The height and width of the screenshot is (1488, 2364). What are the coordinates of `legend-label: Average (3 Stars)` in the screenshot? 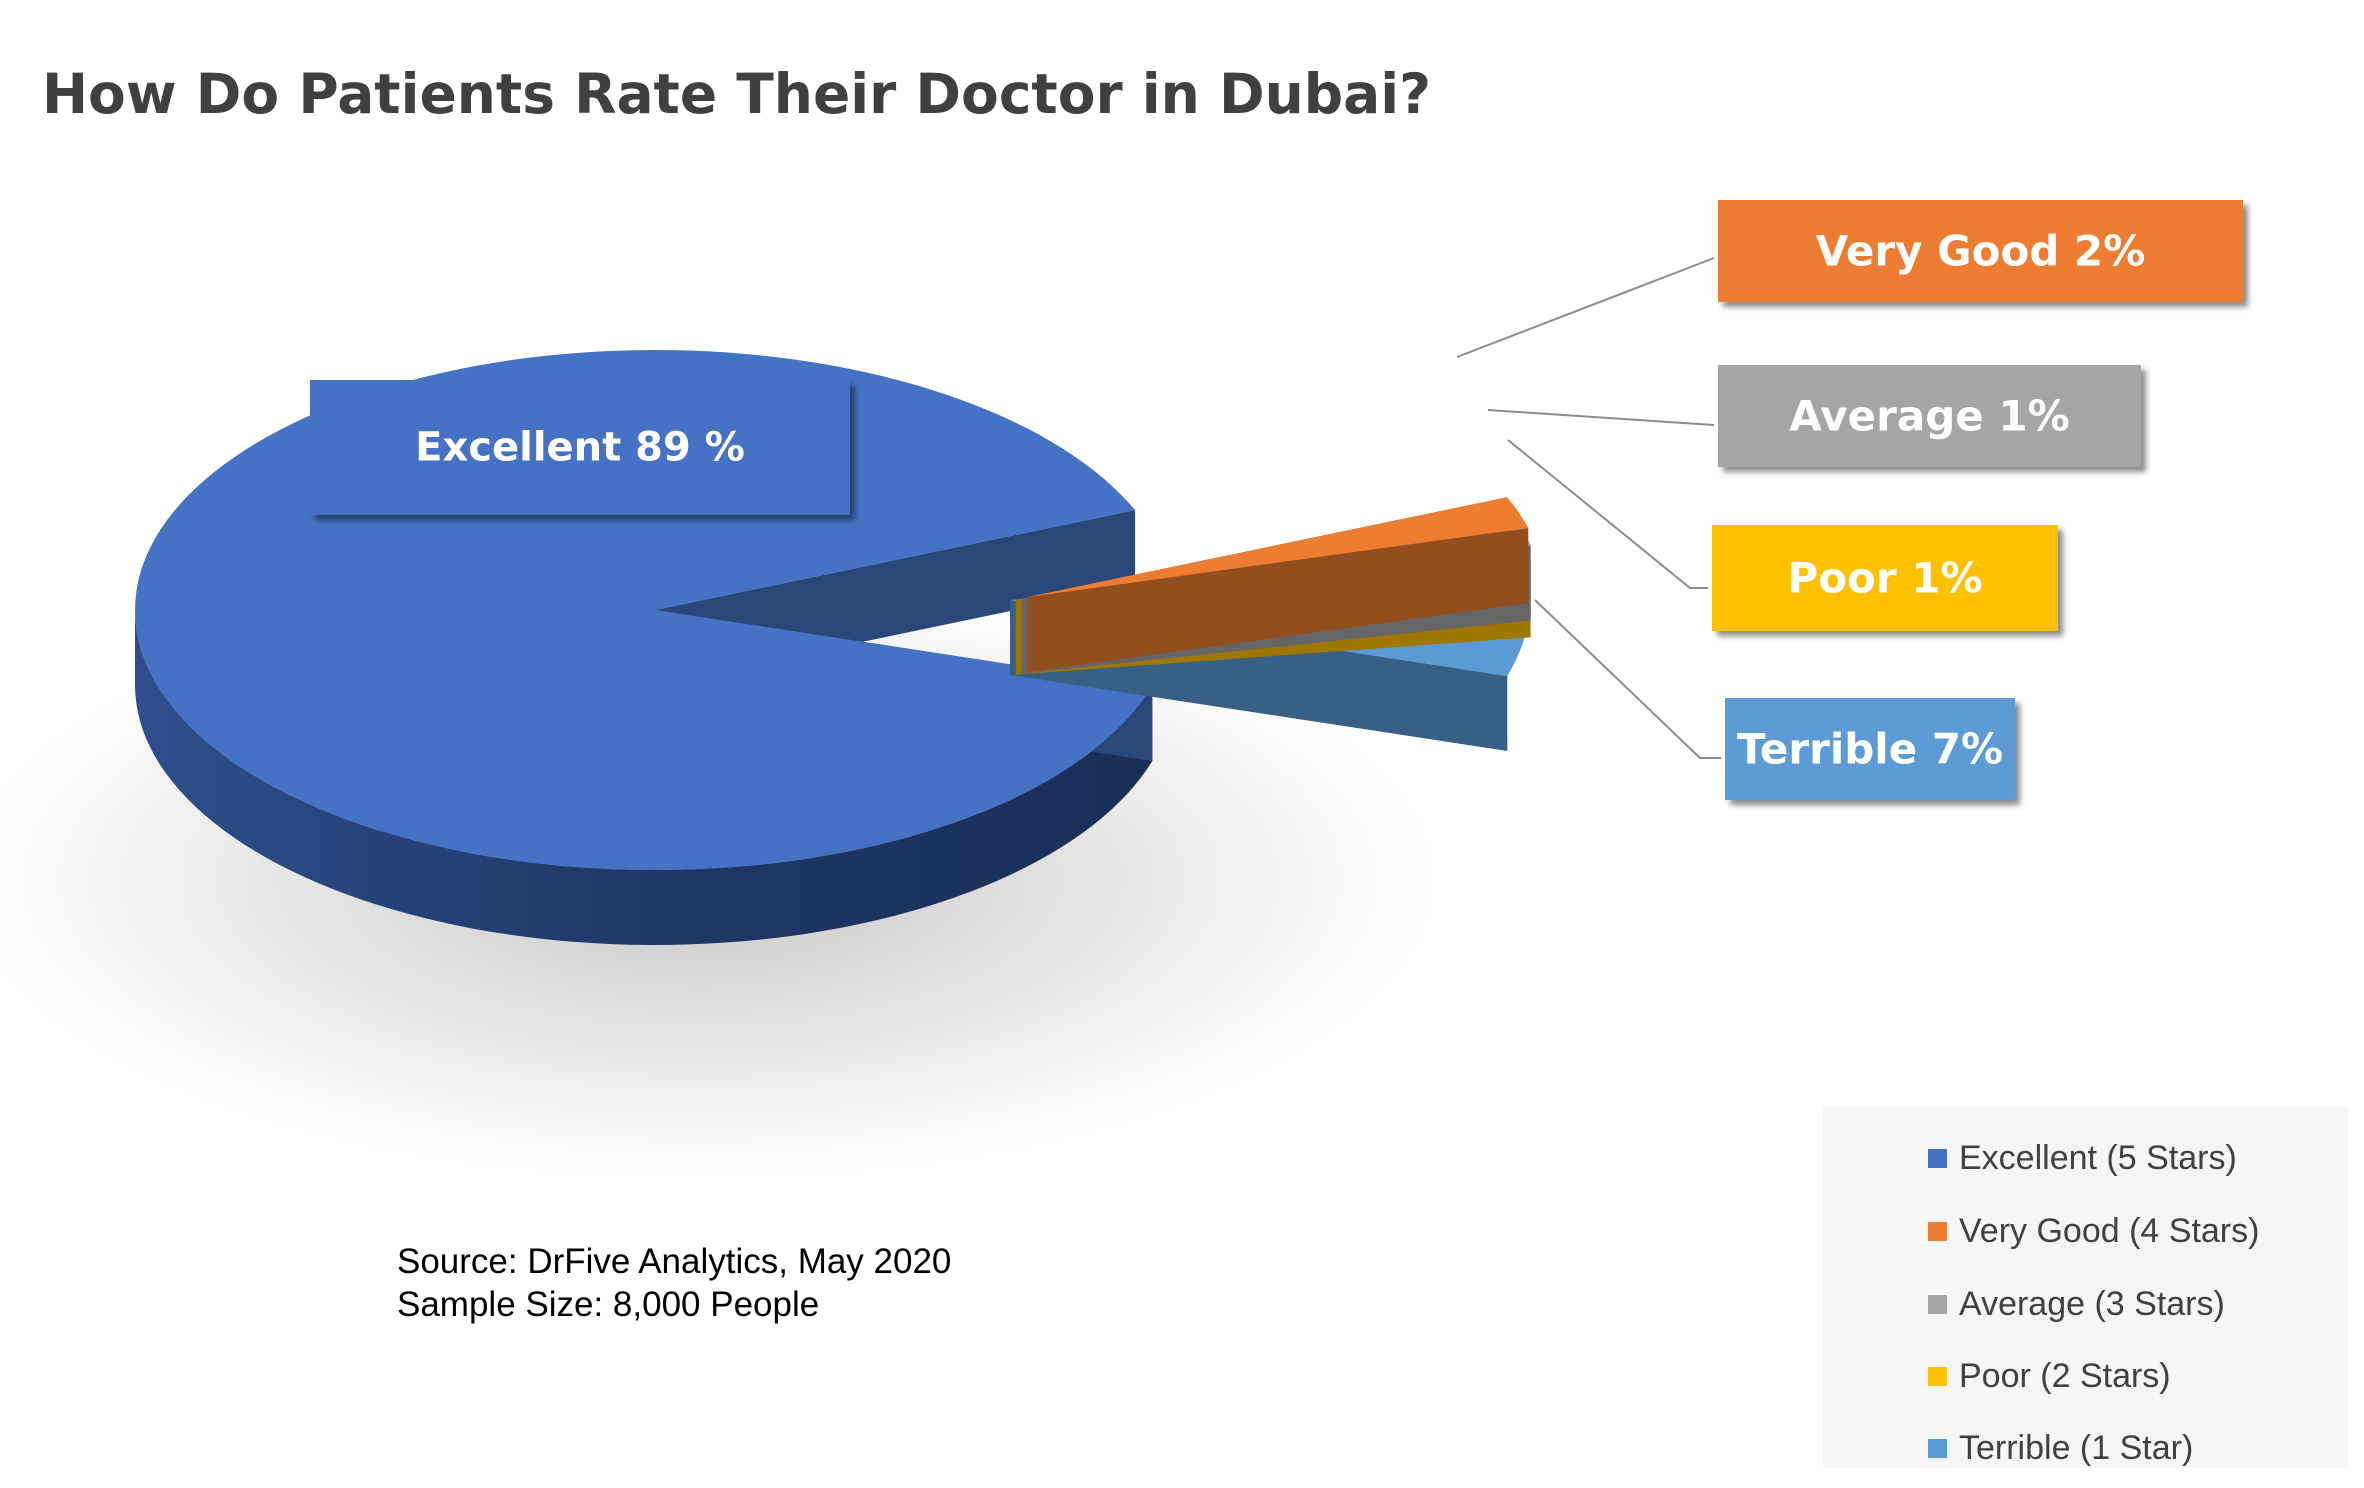 It's located at (2092, 1303).